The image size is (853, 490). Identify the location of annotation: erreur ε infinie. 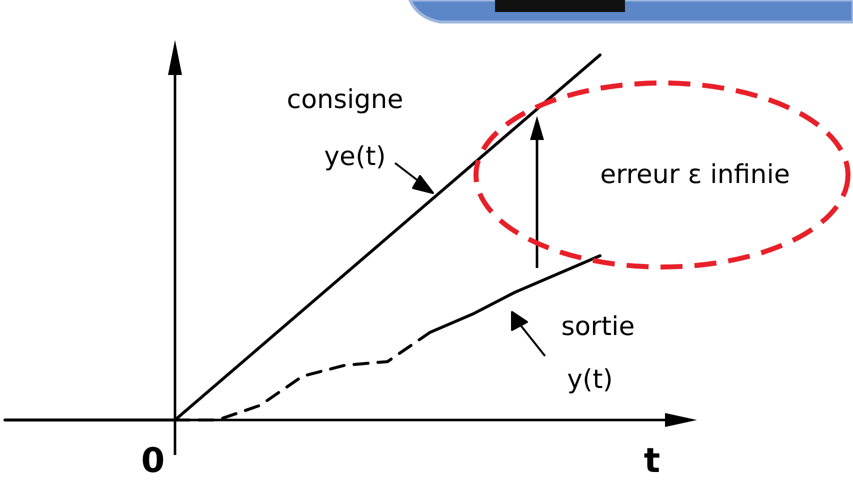
(695, 175).